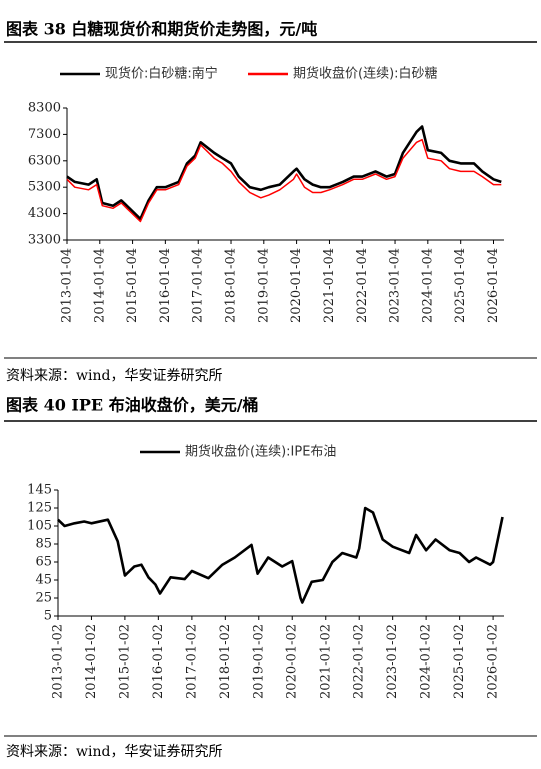 The image size is (541, 769). Describe the element at coordinates (365, 74) in the screenshot. I see `legend-label: 期货收盘价(连续):白砂糖` at that location.